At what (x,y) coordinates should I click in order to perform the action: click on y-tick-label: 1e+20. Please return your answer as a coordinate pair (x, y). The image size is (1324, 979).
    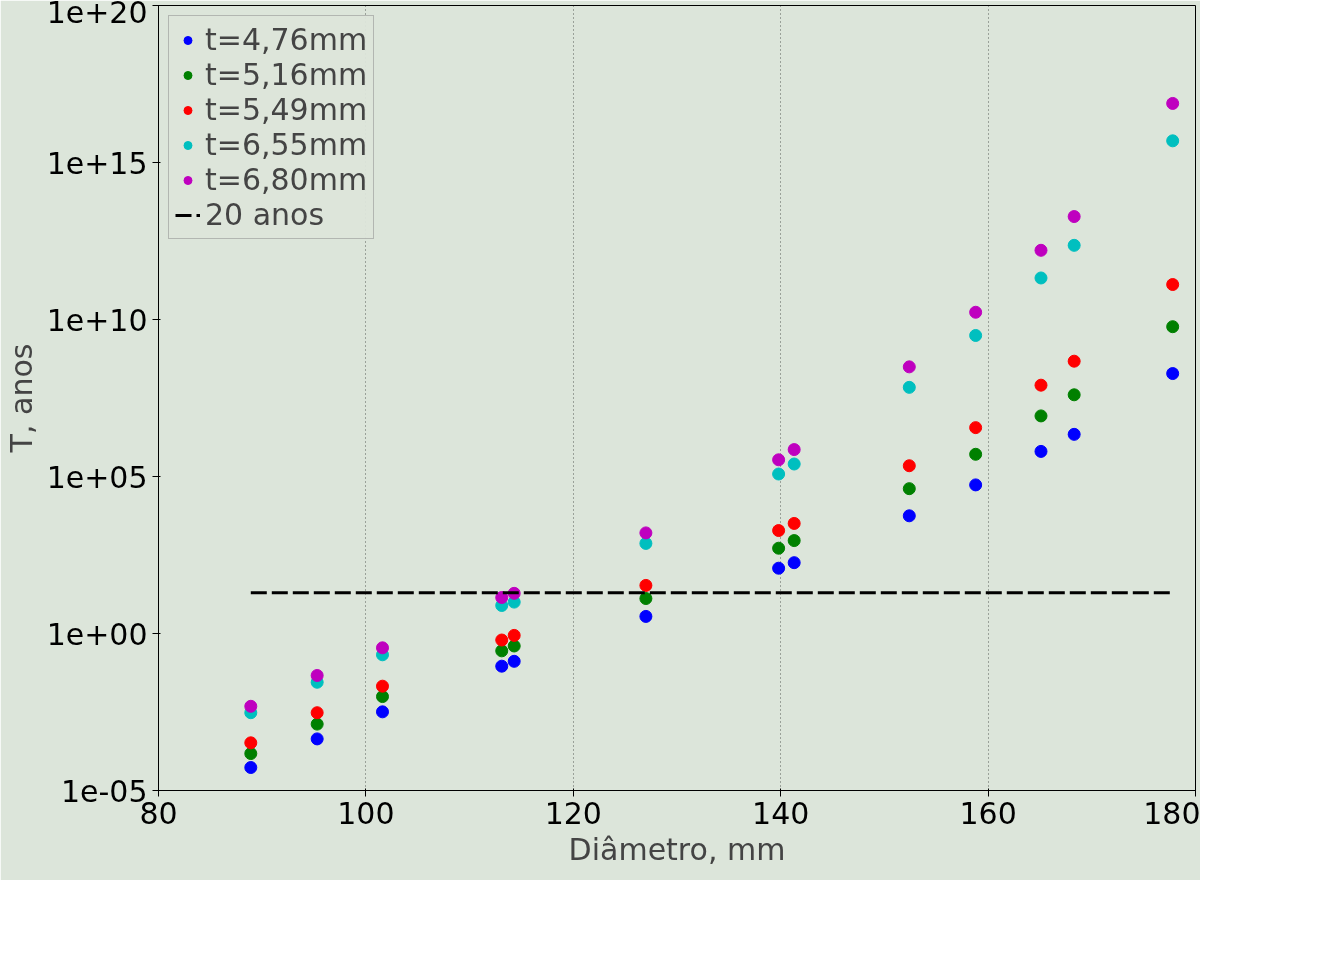
    Looking at the image, I should click on (97, 15).